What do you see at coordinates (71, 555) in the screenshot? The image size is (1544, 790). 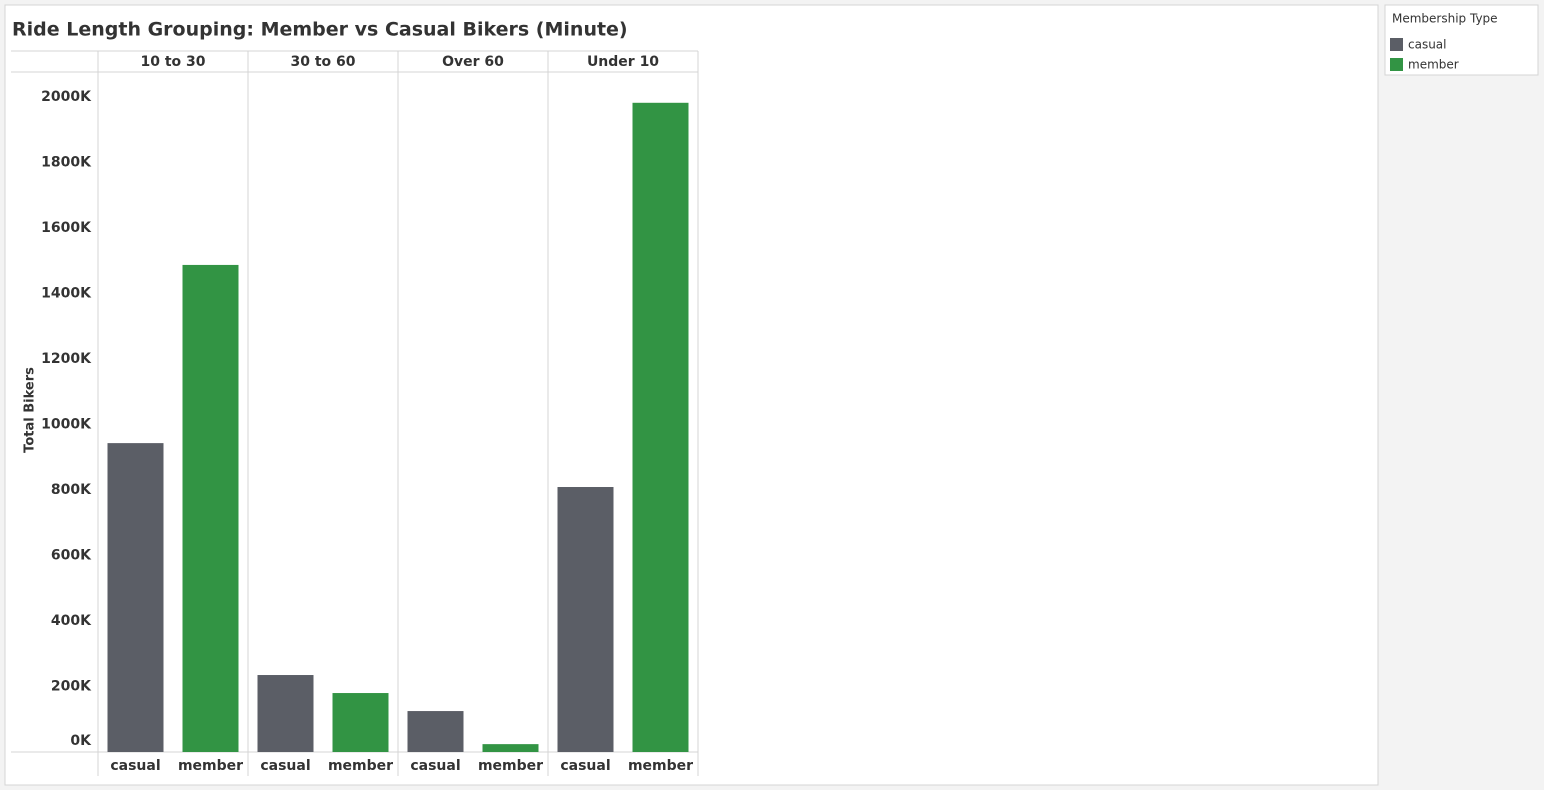 I see `y-tick-label: 600K` at bounding box center [71, 555].